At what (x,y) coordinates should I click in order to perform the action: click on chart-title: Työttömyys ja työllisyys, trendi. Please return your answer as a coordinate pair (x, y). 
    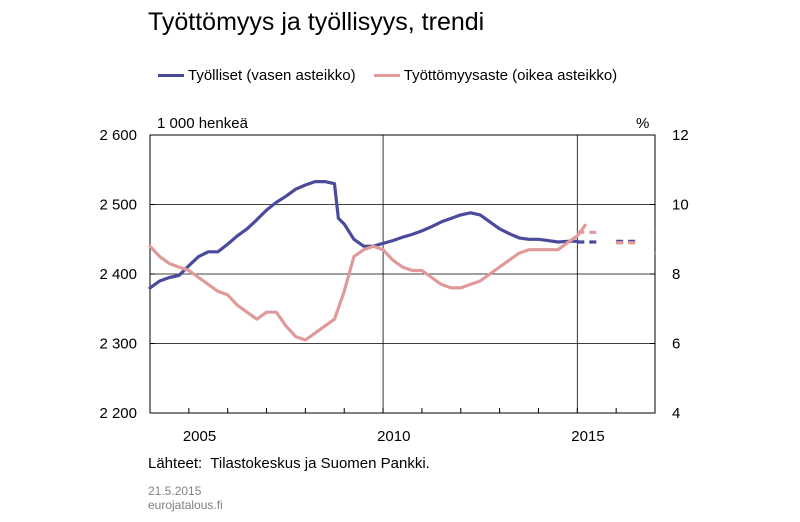
    Looking at the image, I should click on (316, 22).